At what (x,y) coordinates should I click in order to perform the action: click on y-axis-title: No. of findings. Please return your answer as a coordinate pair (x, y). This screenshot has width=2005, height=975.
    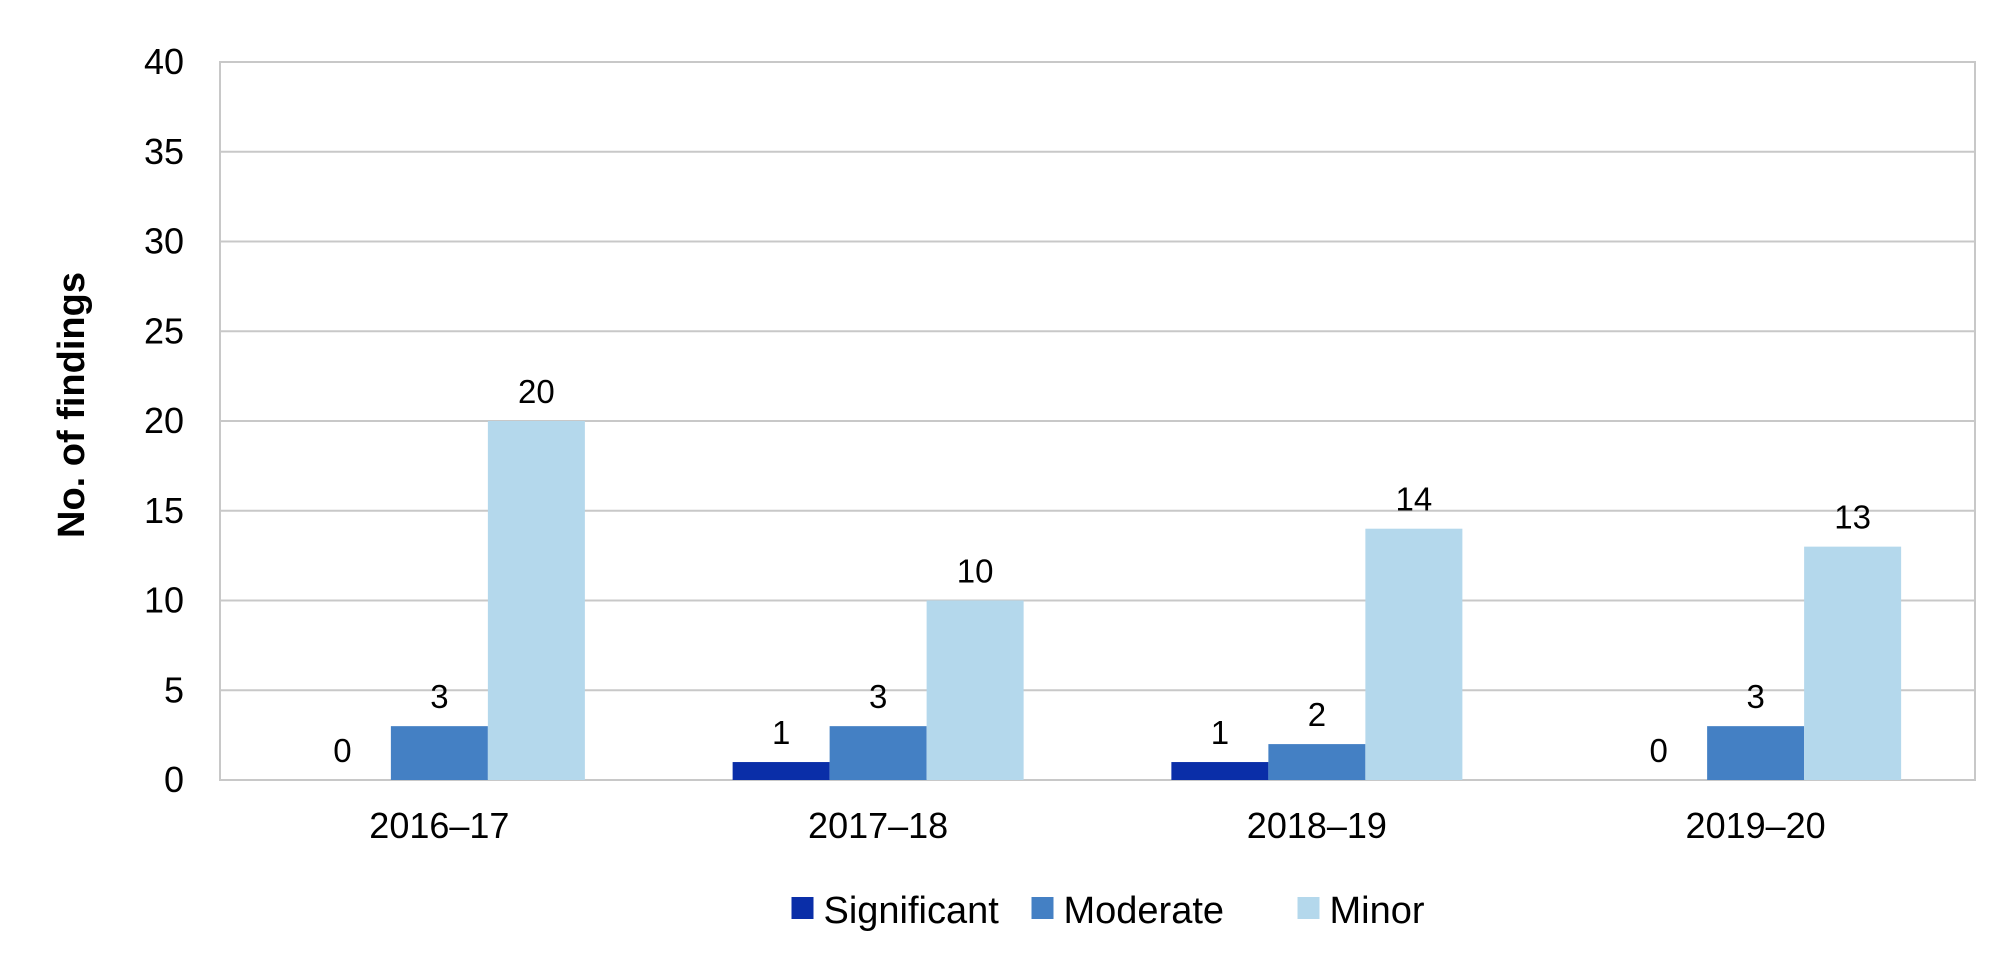
    Looking at the image, I should click on (72, 405).